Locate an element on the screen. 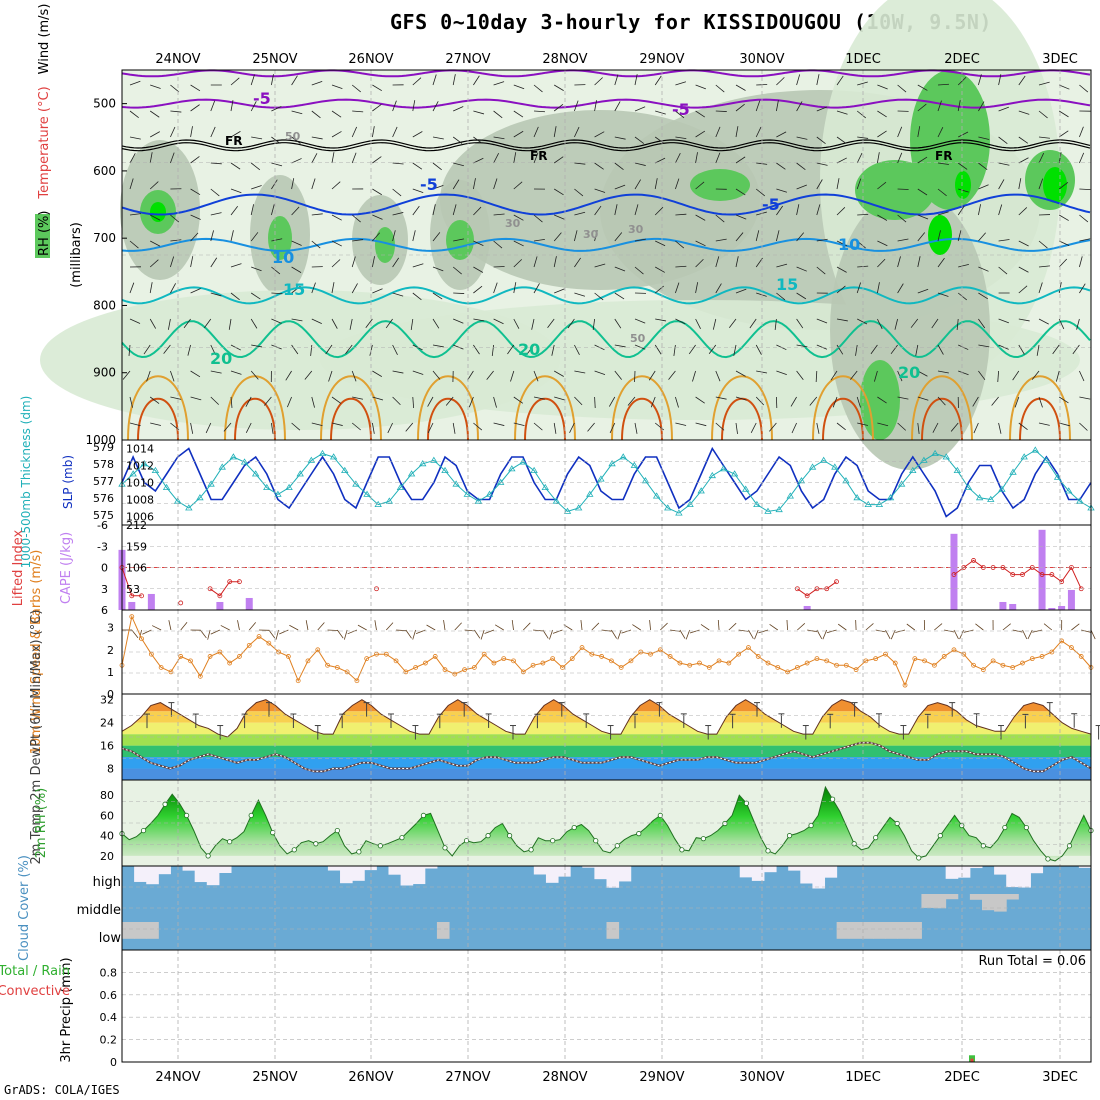  temp-tick-label: 32 is located at coordinates (107, 700).